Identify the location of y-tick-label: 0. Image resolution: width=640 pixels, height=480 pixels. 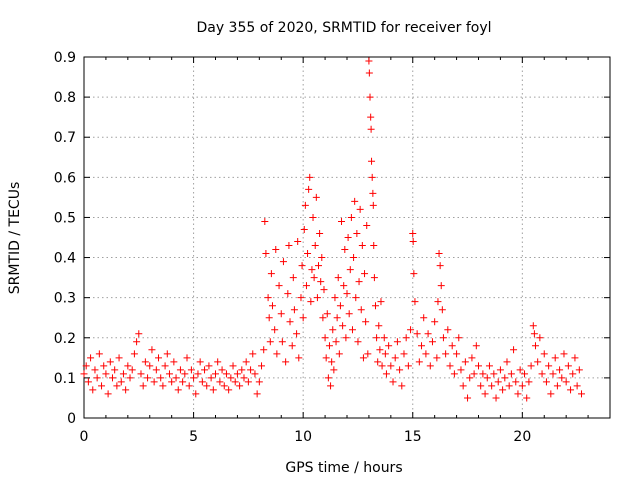
(71, 419).